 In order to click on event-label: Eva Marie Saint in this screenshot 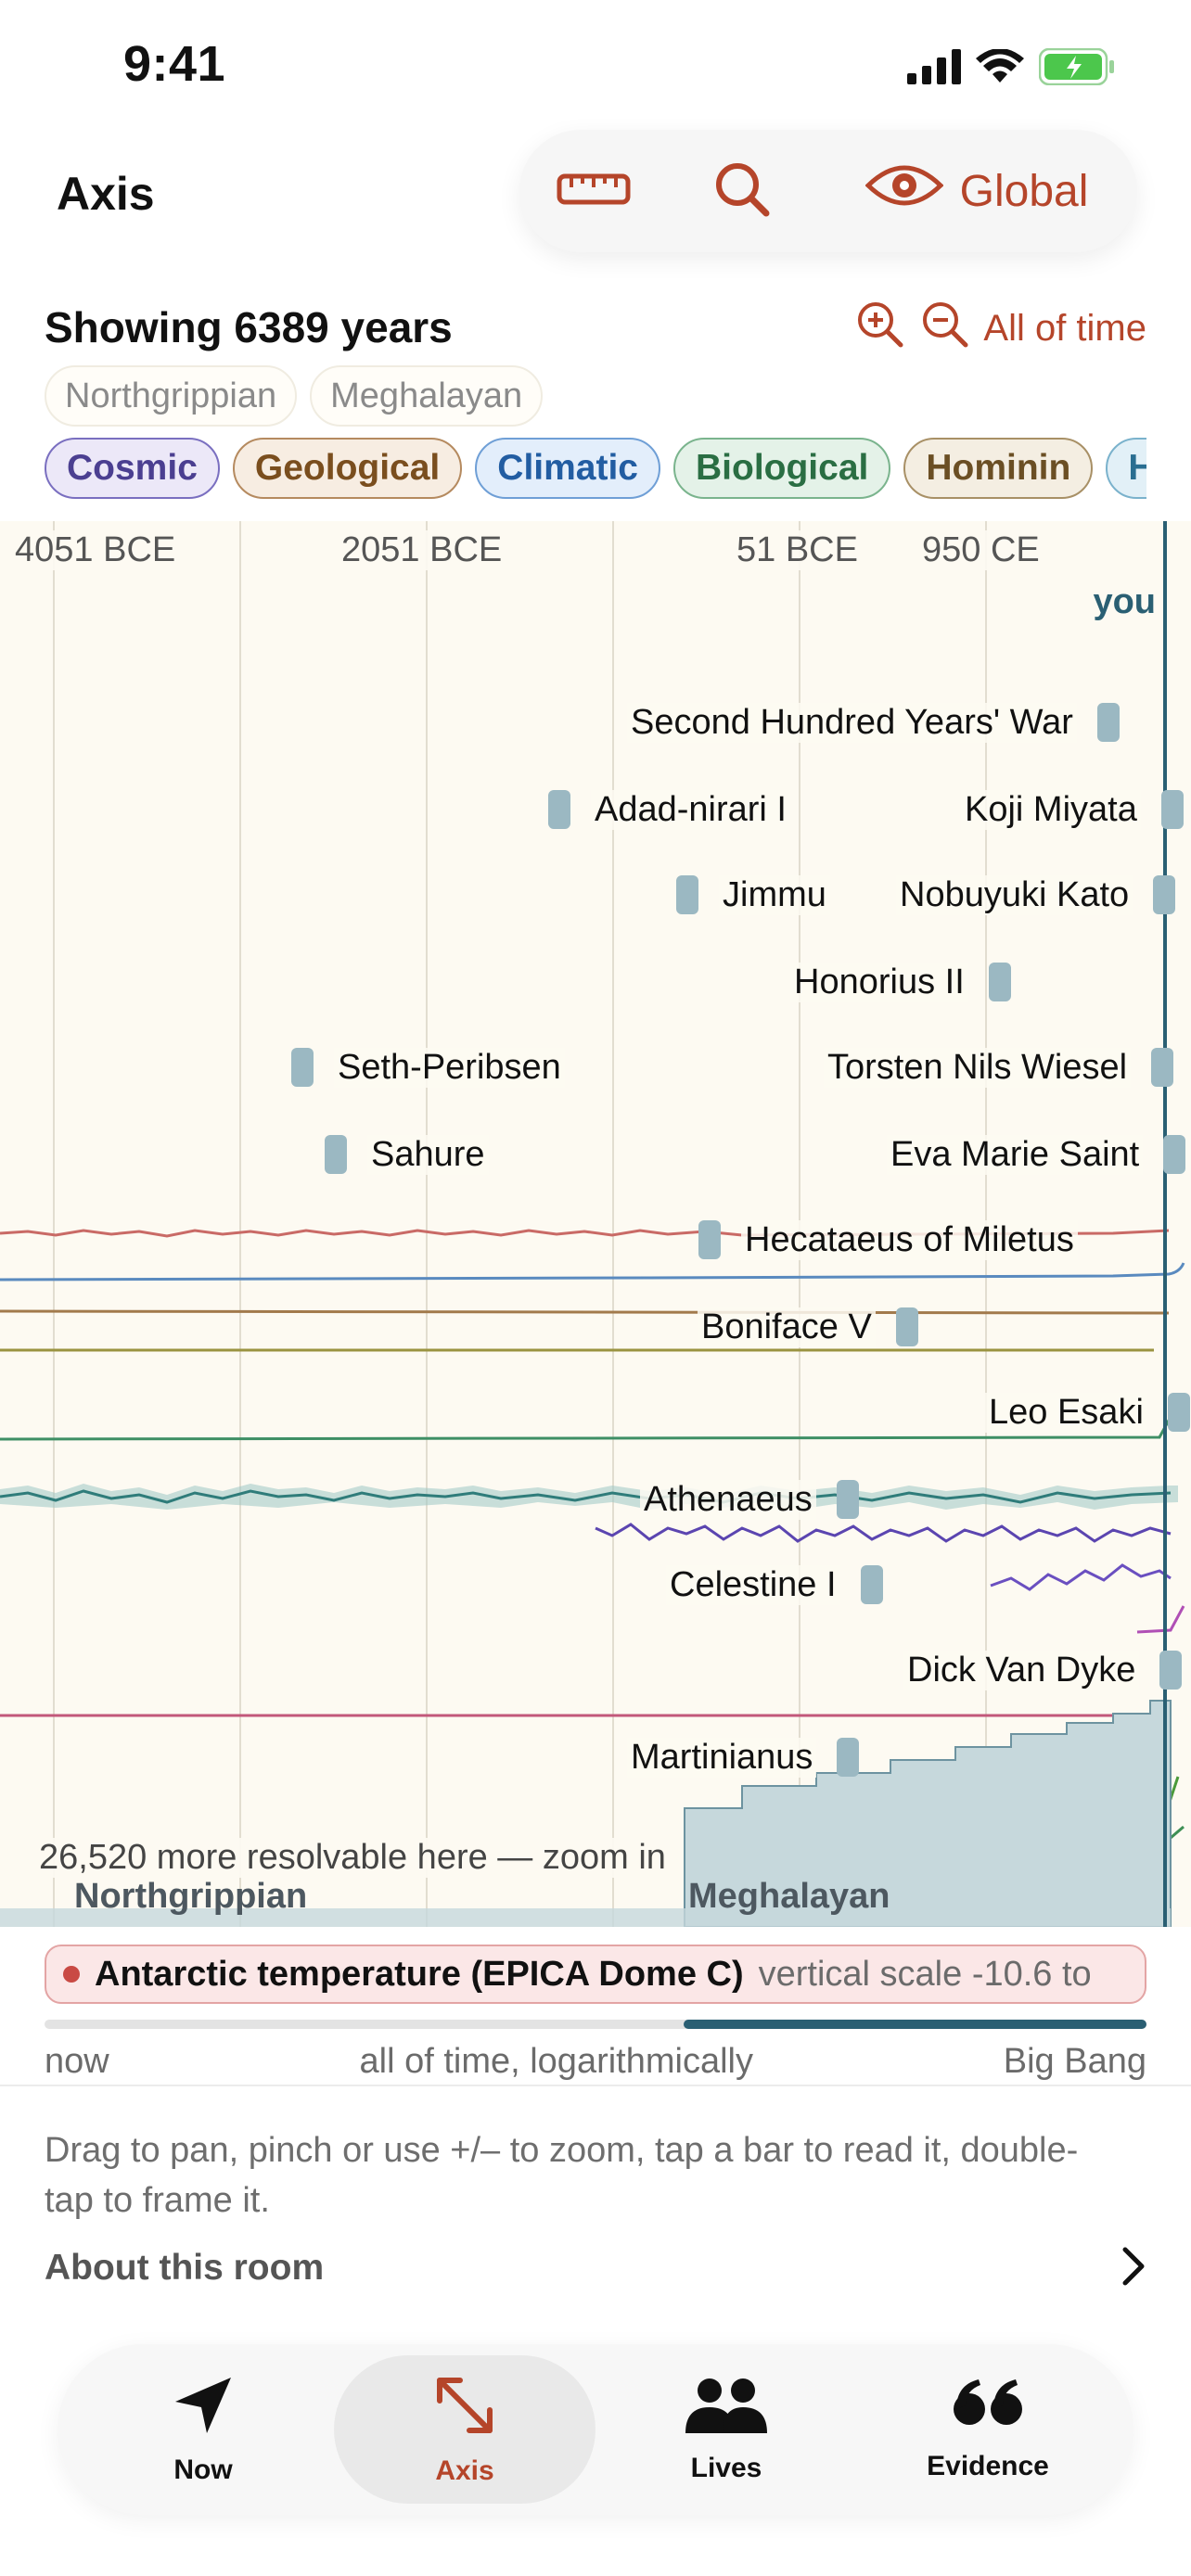, I will do `click(1015, 1154)`.